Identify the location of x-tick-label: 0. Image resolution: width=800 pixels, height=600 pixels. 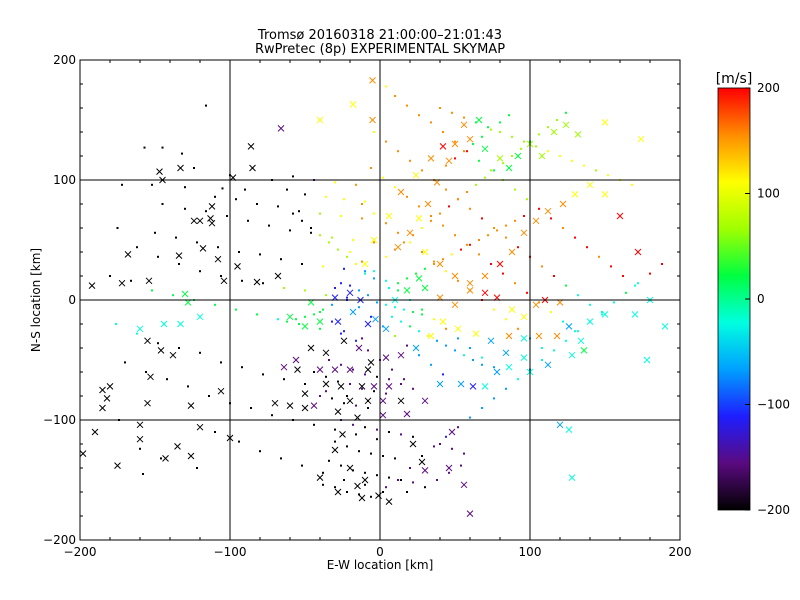
(380, 552).